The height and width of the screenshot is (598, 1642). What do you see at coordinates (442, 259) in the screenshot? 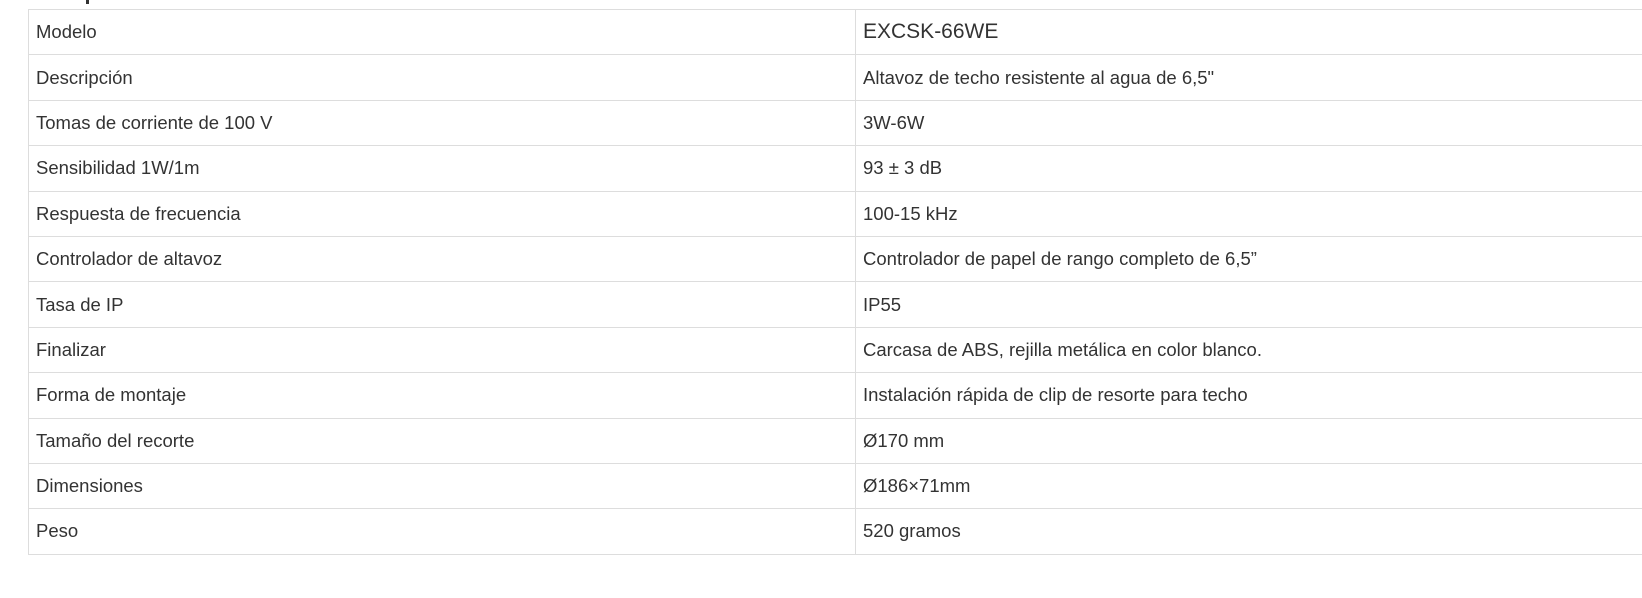
I see `spec-label: Controlador de altavoz` at bounding box center [442, 259].